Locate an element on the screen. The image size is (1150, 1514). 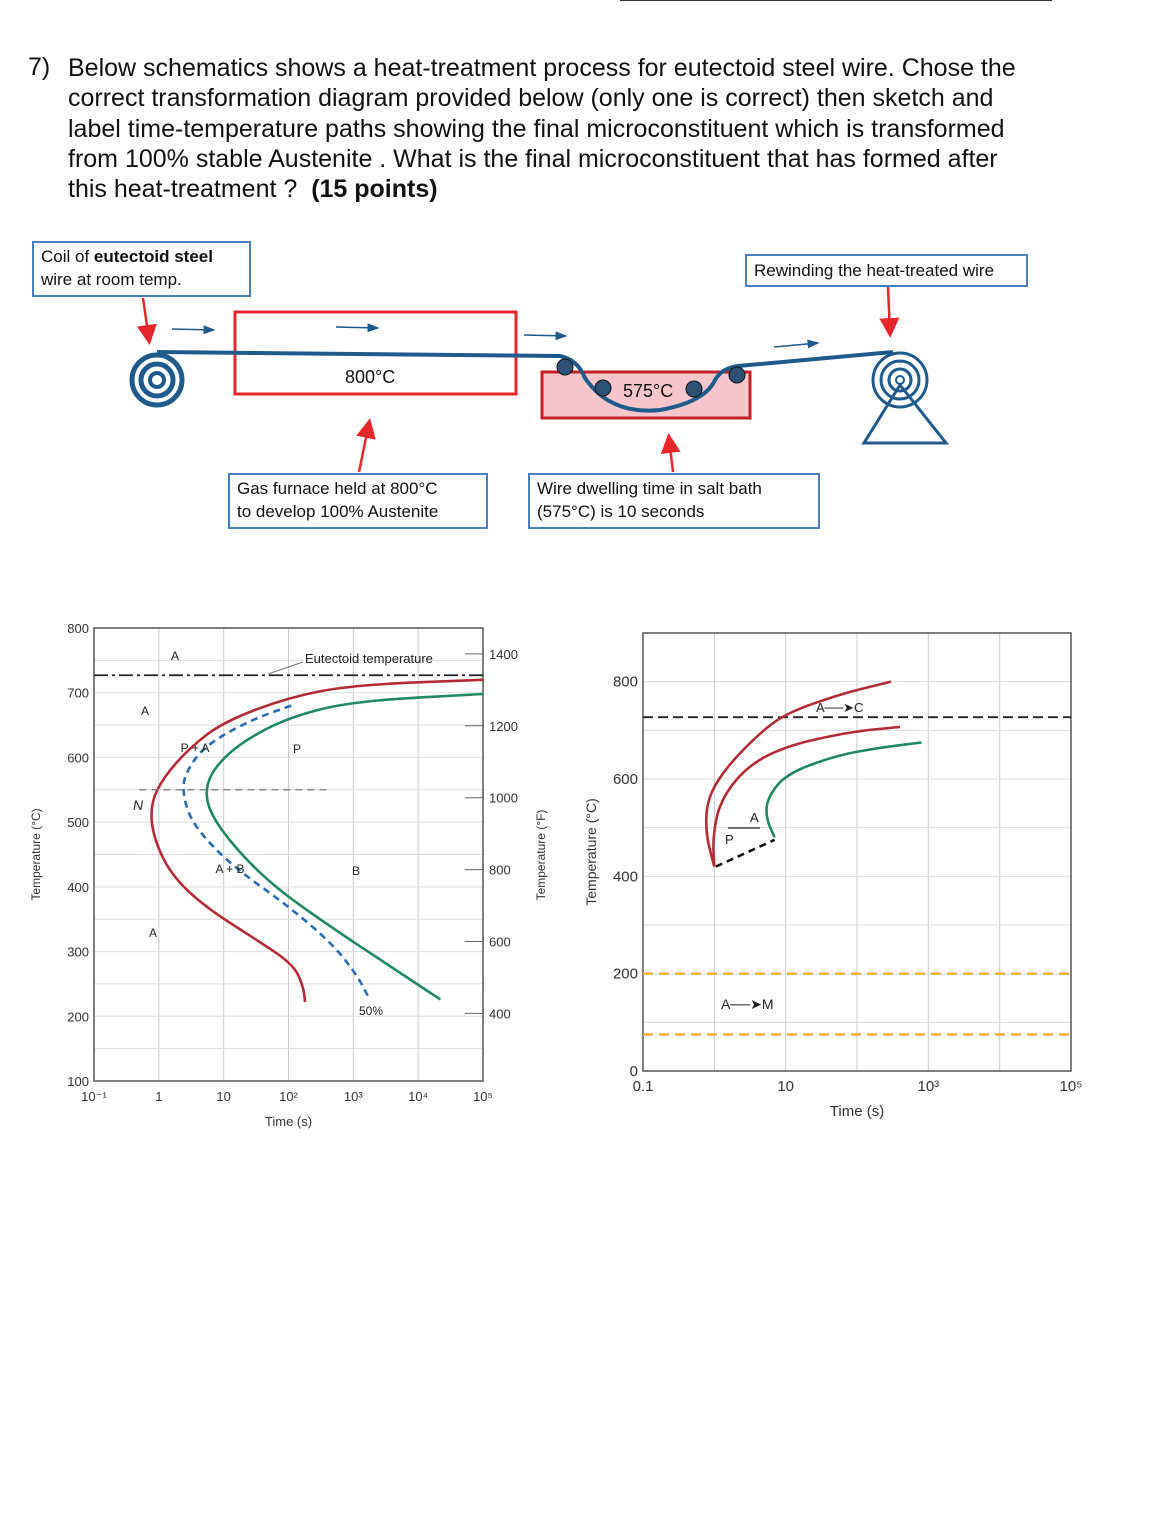
question-number: 7) is located at coordinates (39, 67).